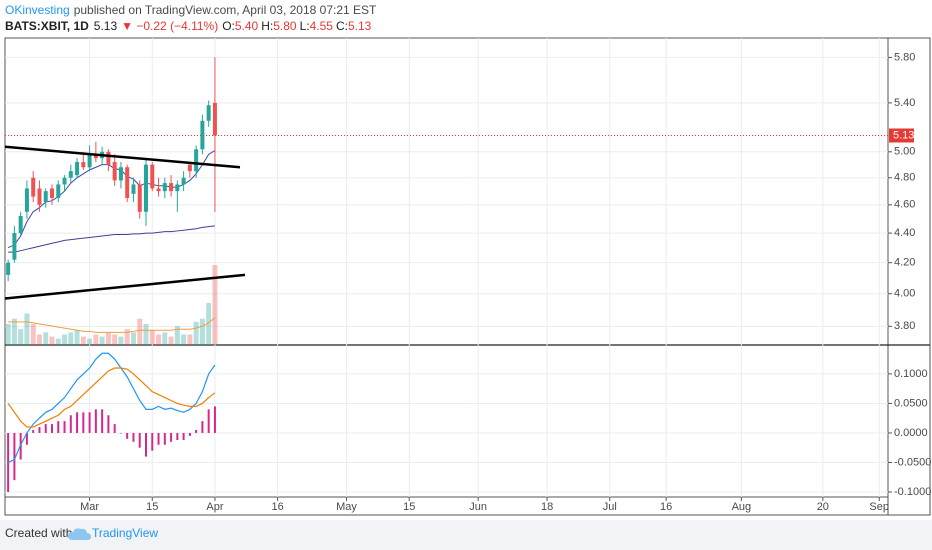 This screenshot has width=932, height=550. I want to click on last-price-tag, so click(901, 135).